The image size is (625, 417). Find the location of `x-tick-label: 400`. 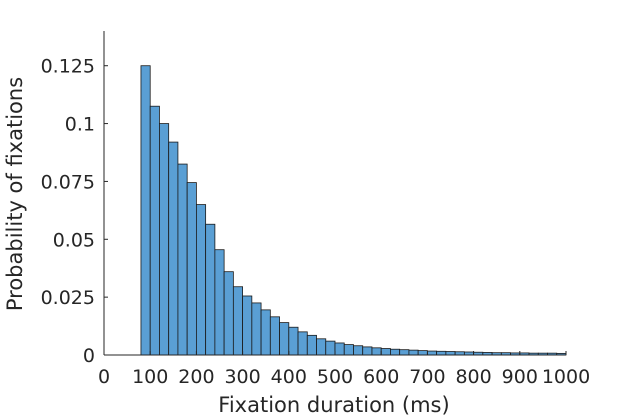

x-tick-label: 400 is located at coordinates (289, 377).